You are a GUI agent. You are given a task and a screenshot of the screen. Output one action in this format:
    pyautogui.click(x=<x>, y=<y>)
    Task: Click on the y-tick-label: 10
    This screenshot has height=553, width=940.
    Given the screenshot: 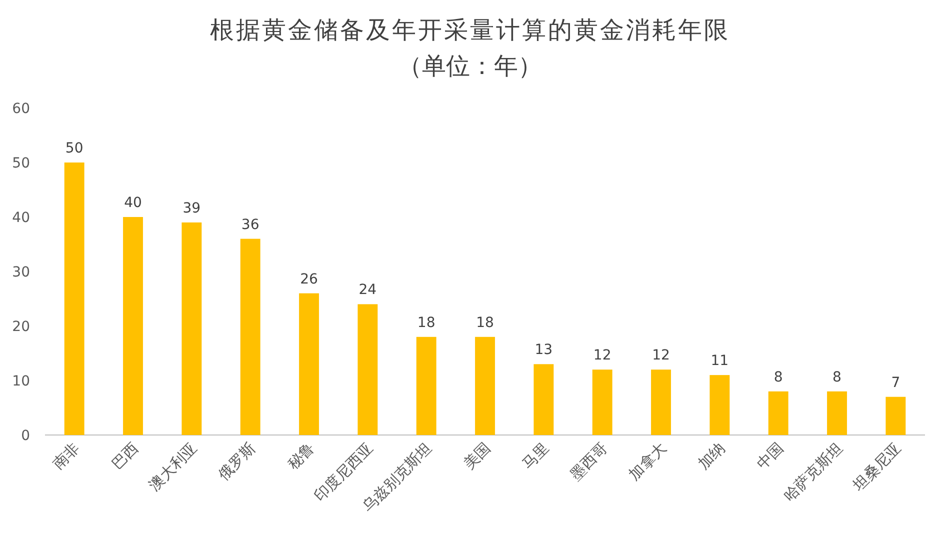 What is the action you would take?
    pyautogui.click(x=21, y=382)
    